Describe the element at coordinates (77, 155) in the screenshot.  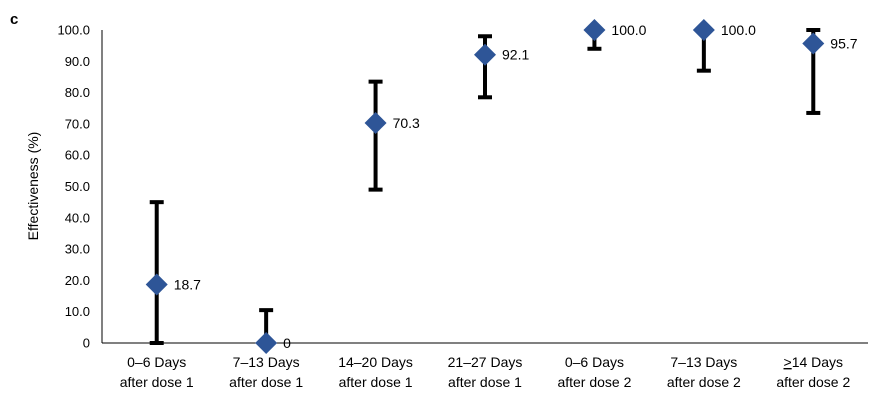
I see `y-tick-label: 60.0` at that location.